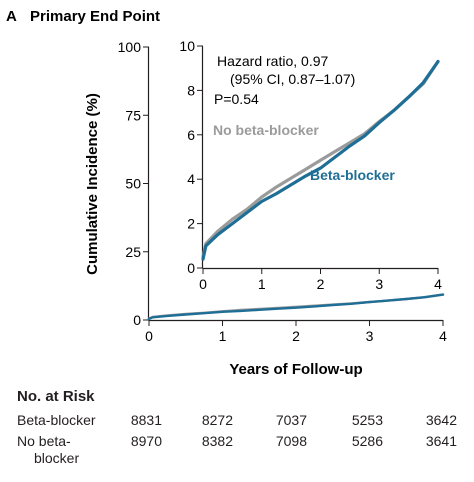 The width and height of the screenshot is (474, 482). What do you see at coordinates (130, 47) in the screenshot?
I see `main-y-tick-label: 100` at bounding box center [130, 47].